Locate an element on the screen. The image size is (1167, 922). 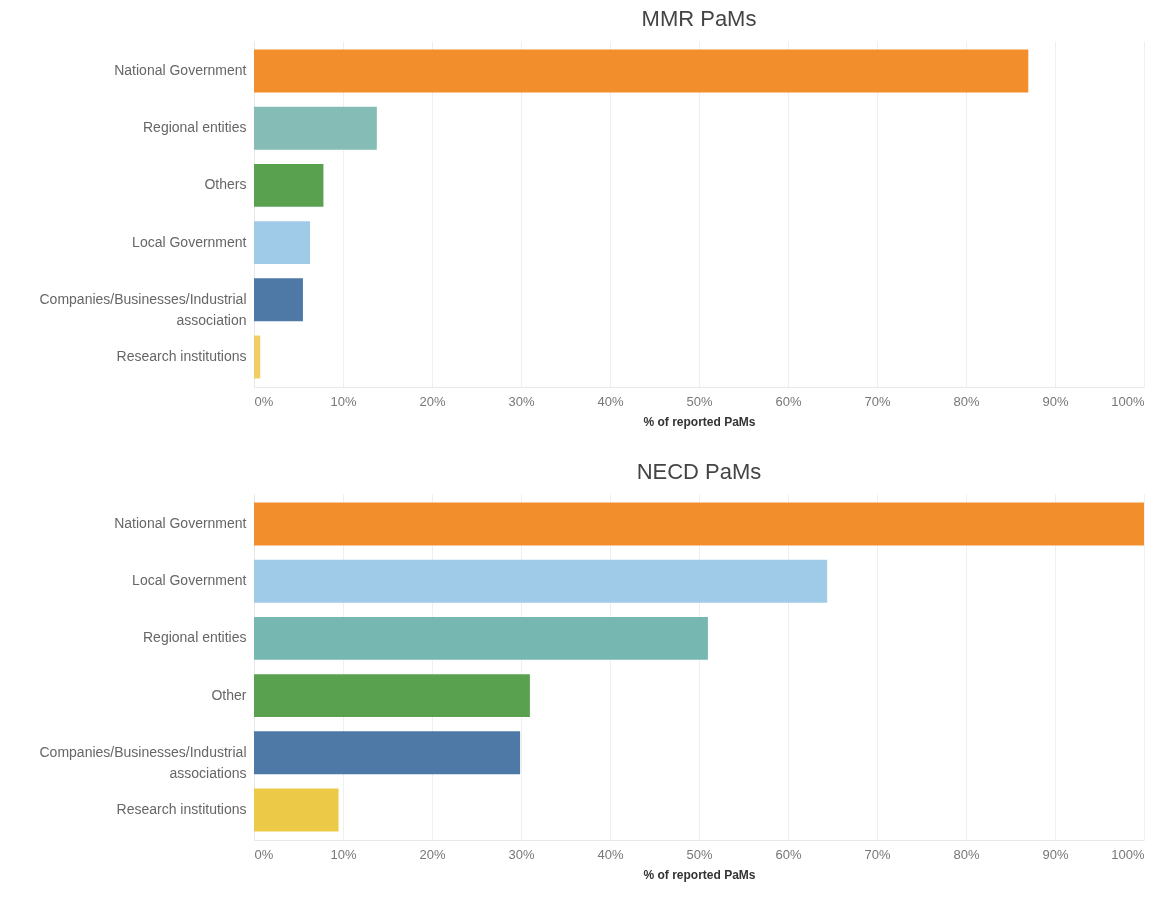
chart-title: NECD PaMs is located at coordinates (699, 471).